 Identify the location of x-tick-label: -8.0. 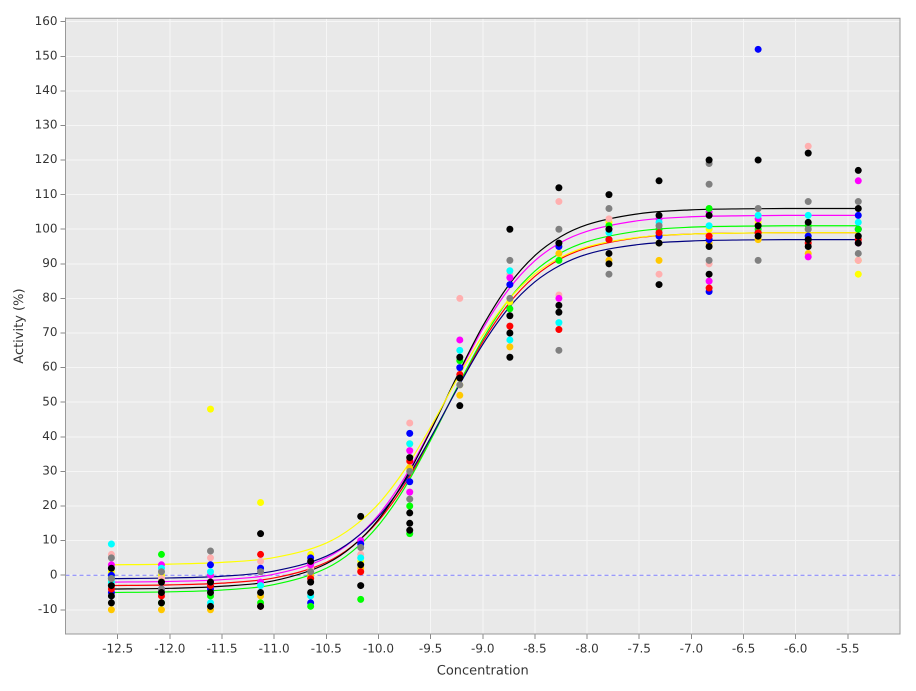
(587, 648).